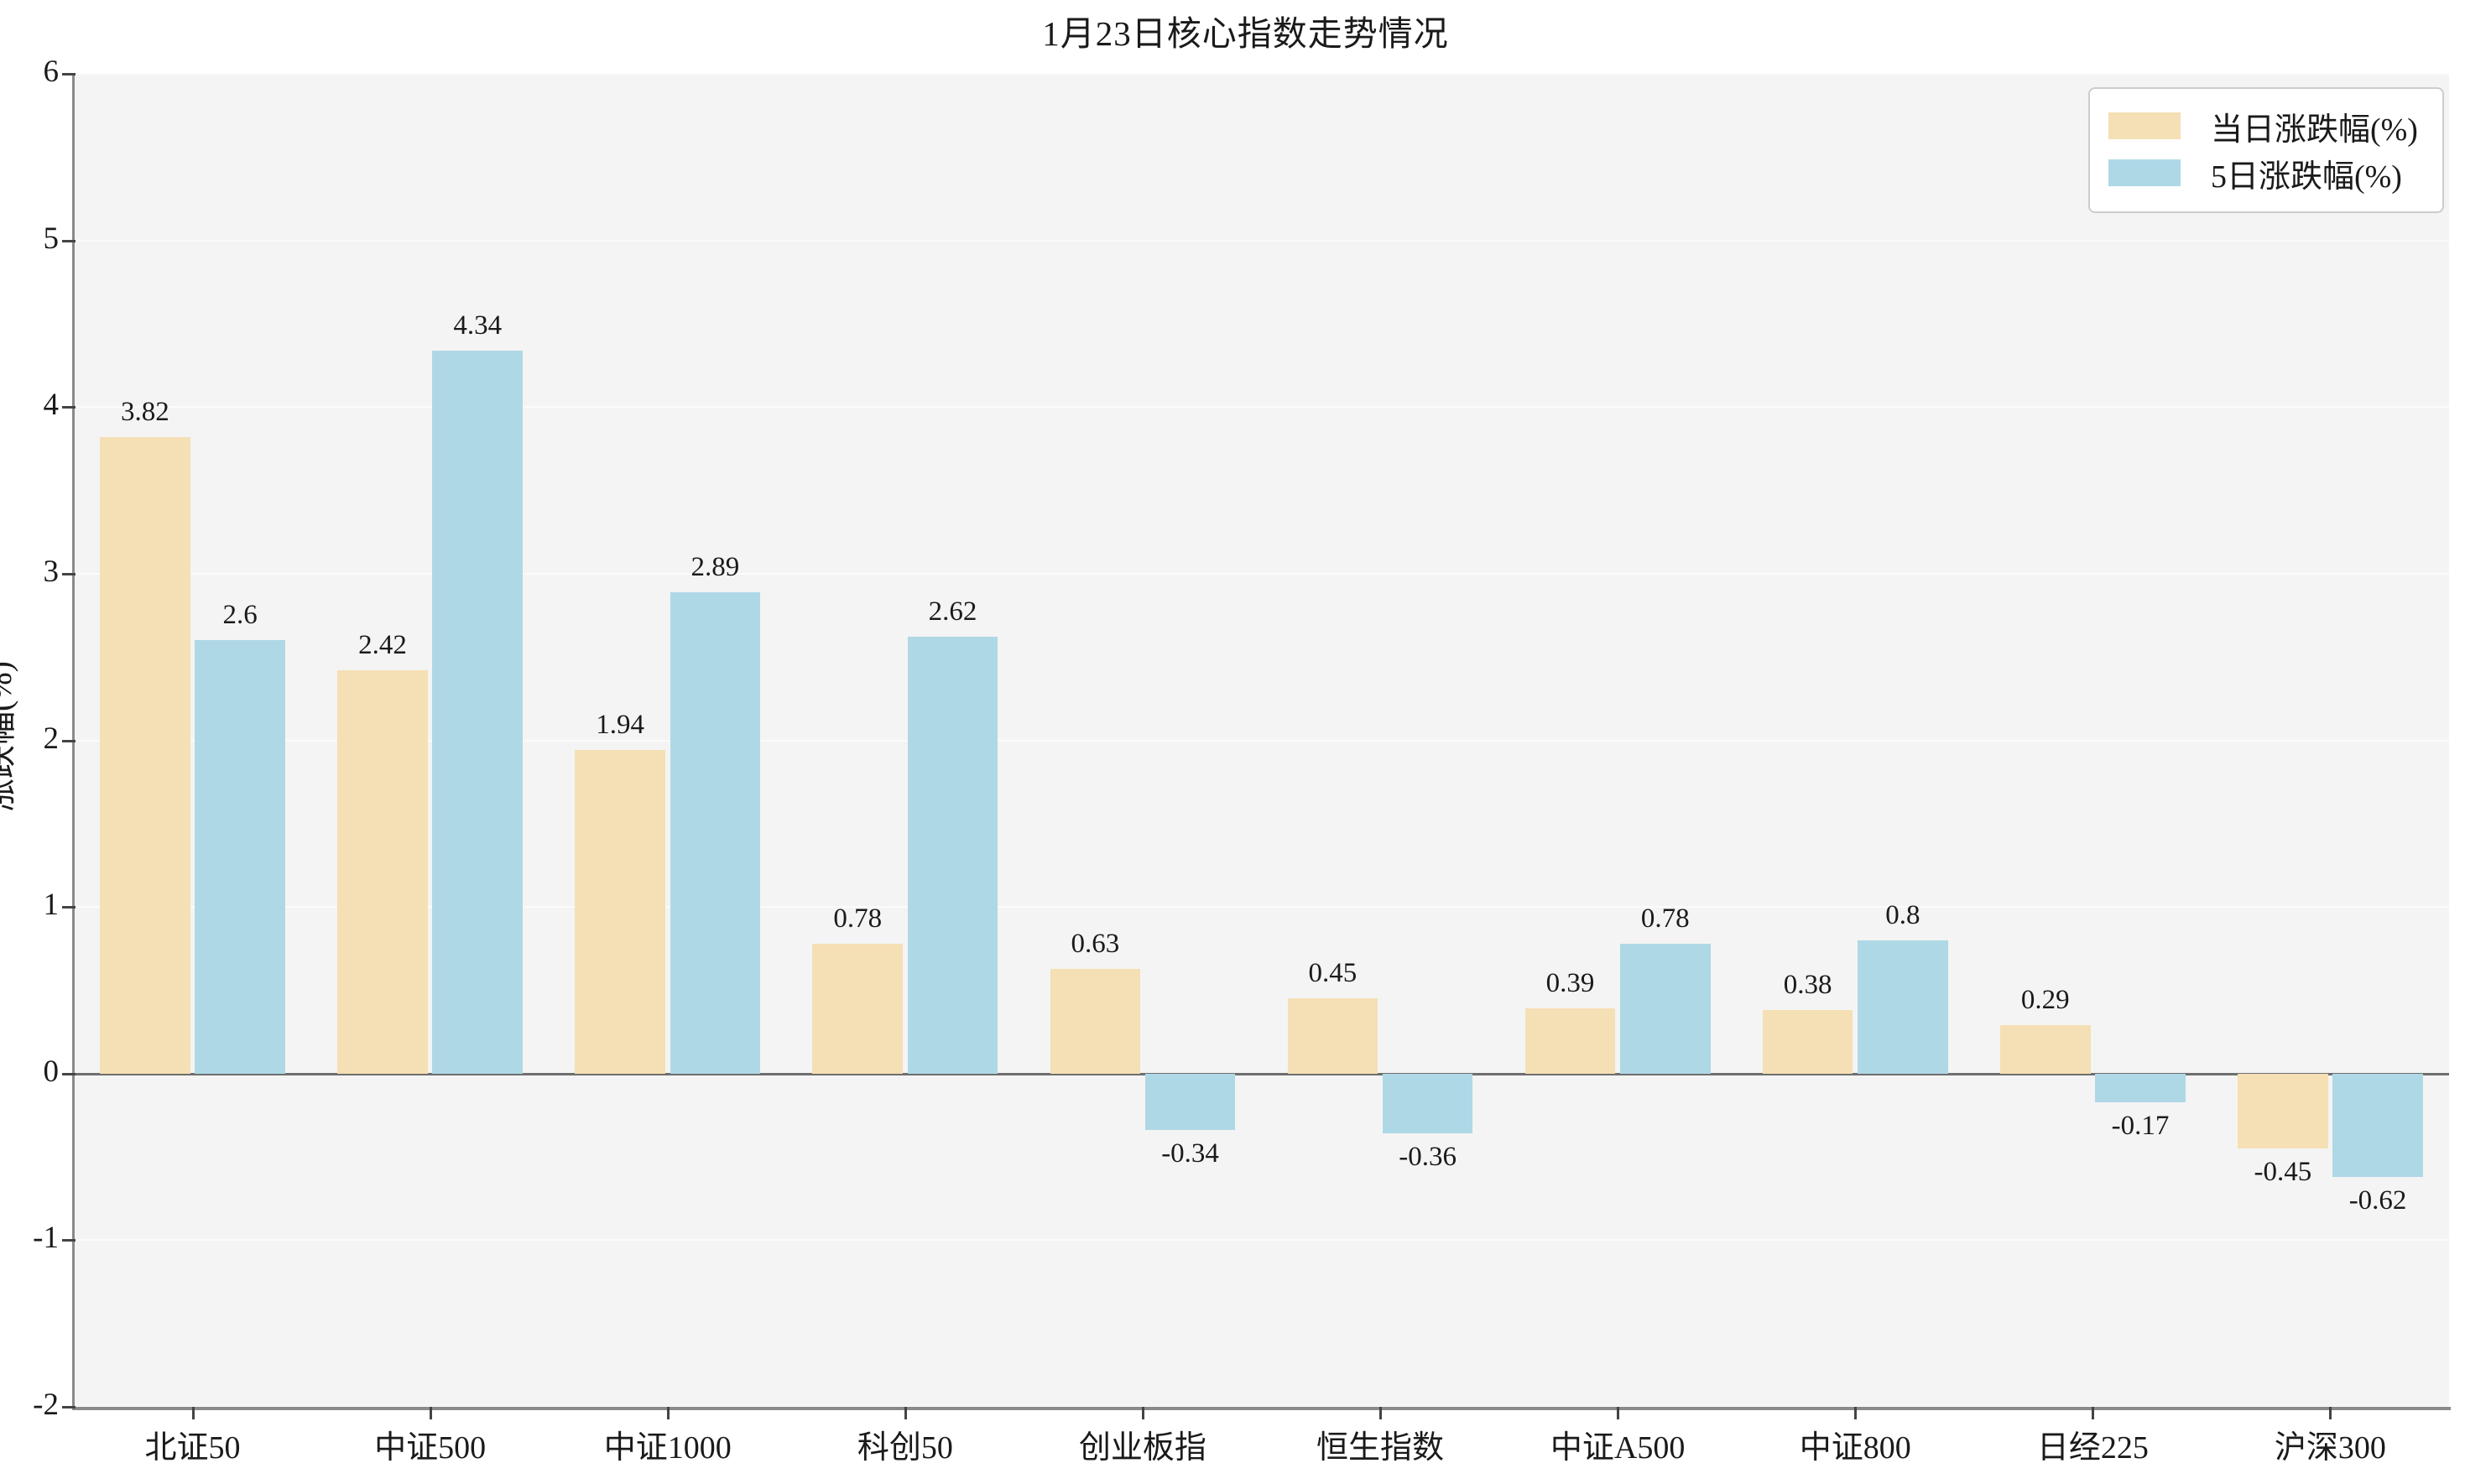 This screenshot has width=2491, height=1484. I want to click on bar-value-label: 0.29, so click(2045, 1000).